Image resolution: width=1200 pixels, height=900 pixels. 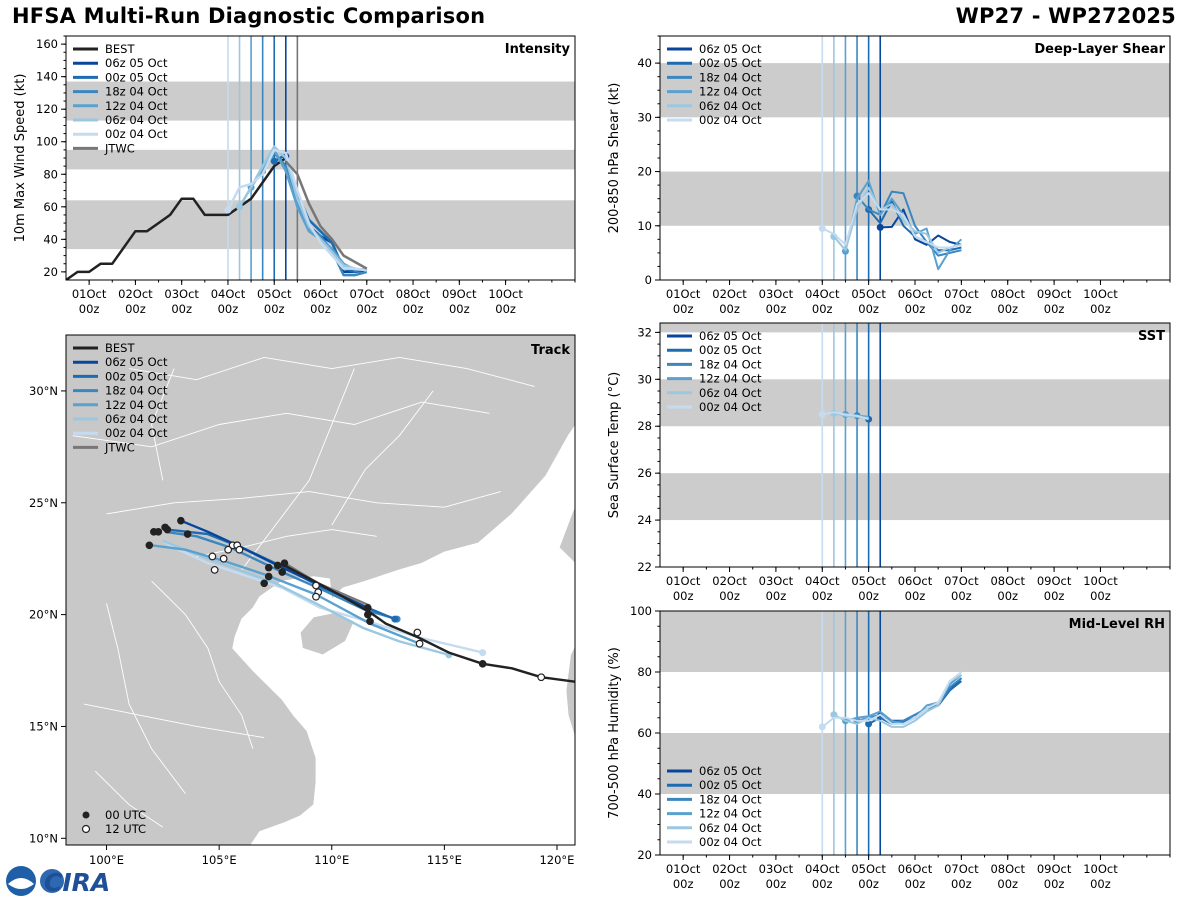 I want to click on shear-plot-area, so click(x=915, y=158).